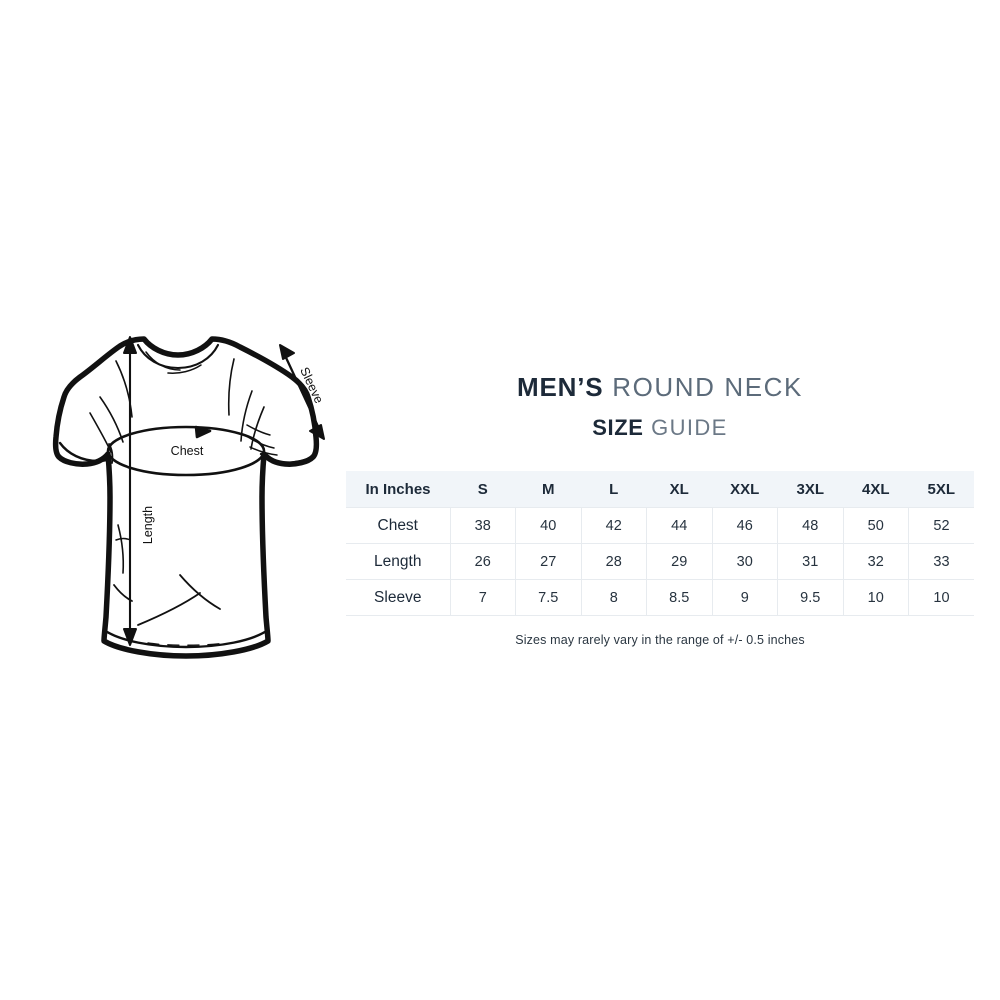  What do you see at coordinates (810, 489) in the screenshot?
I see `column-header-3xl: 3XL` at bounding box center [810, 489].